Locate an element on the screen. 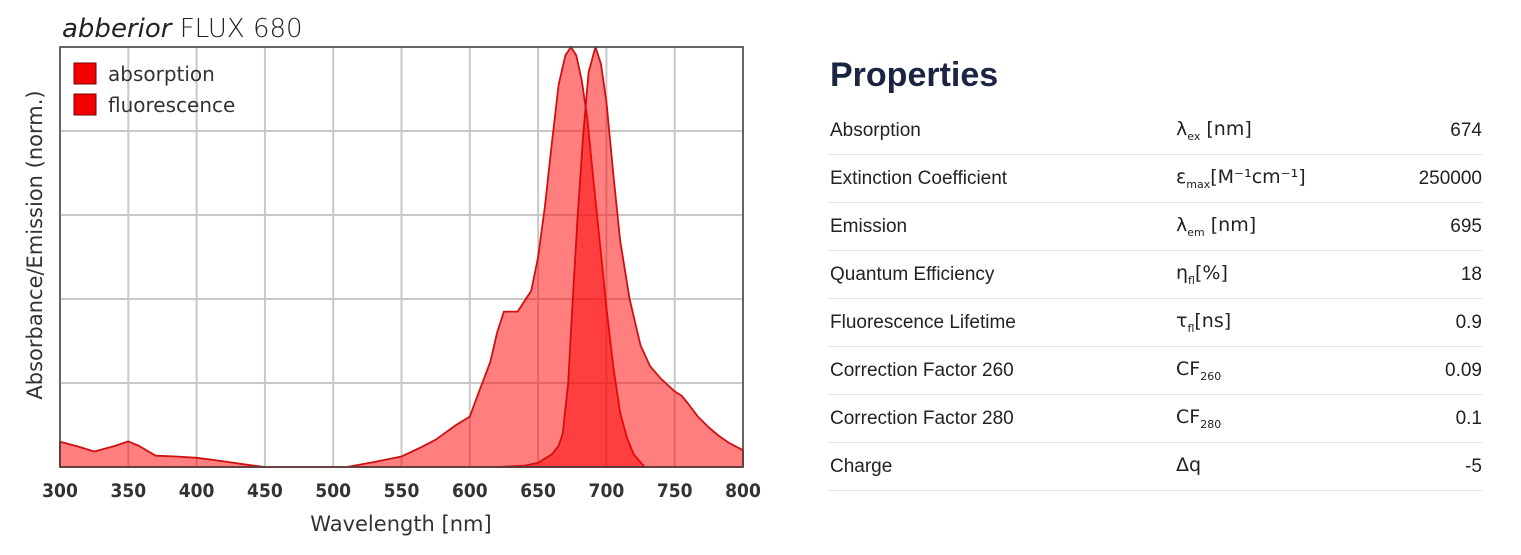 The image size is (1521, 555). symbol-unit: [ns] is located at coordinates (1213, 321).